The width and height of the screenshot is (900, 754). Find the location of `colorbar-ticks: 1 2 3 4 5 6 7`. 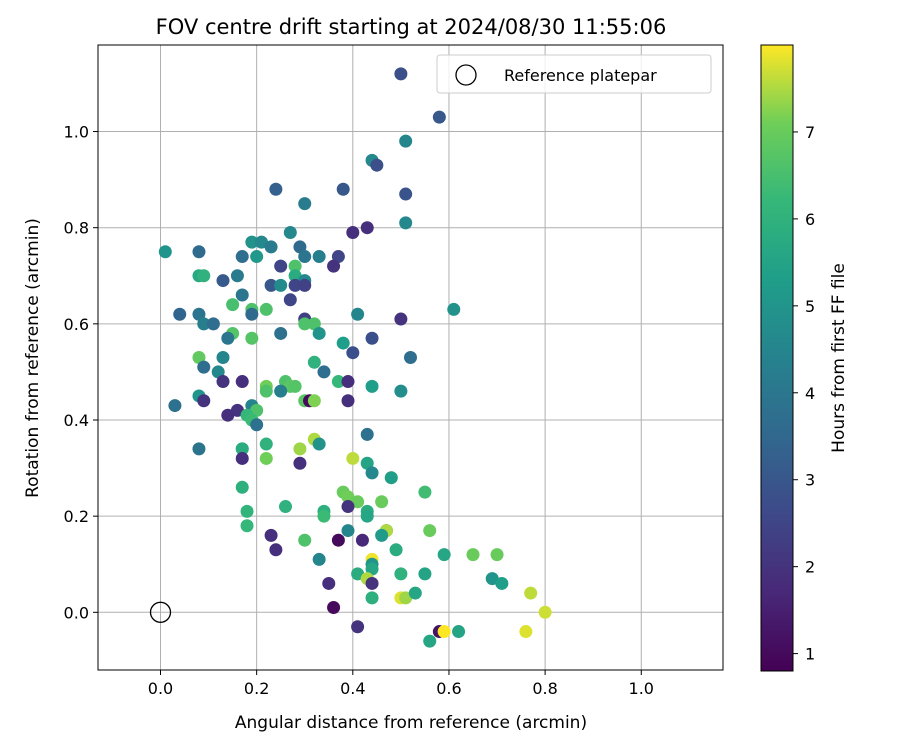

colorbar-ticks: 1 2 3 4 5 6 7 is located at coordinates (804, 393).